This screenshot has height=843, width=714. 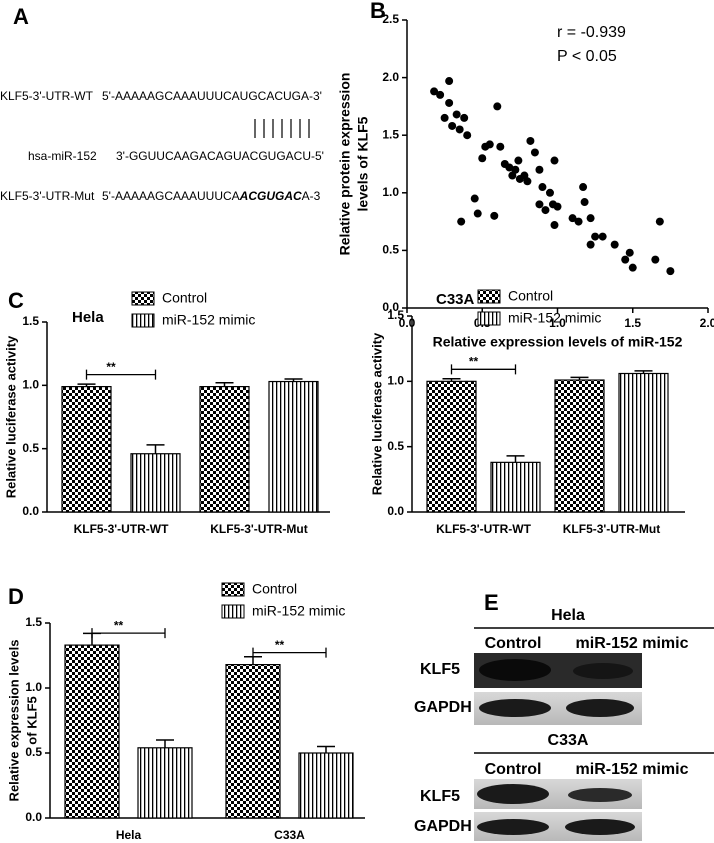 What do you see at coordinates (21, 16) in the screenshot?
I see `panel-label: A` at bounding box center [21, 16].